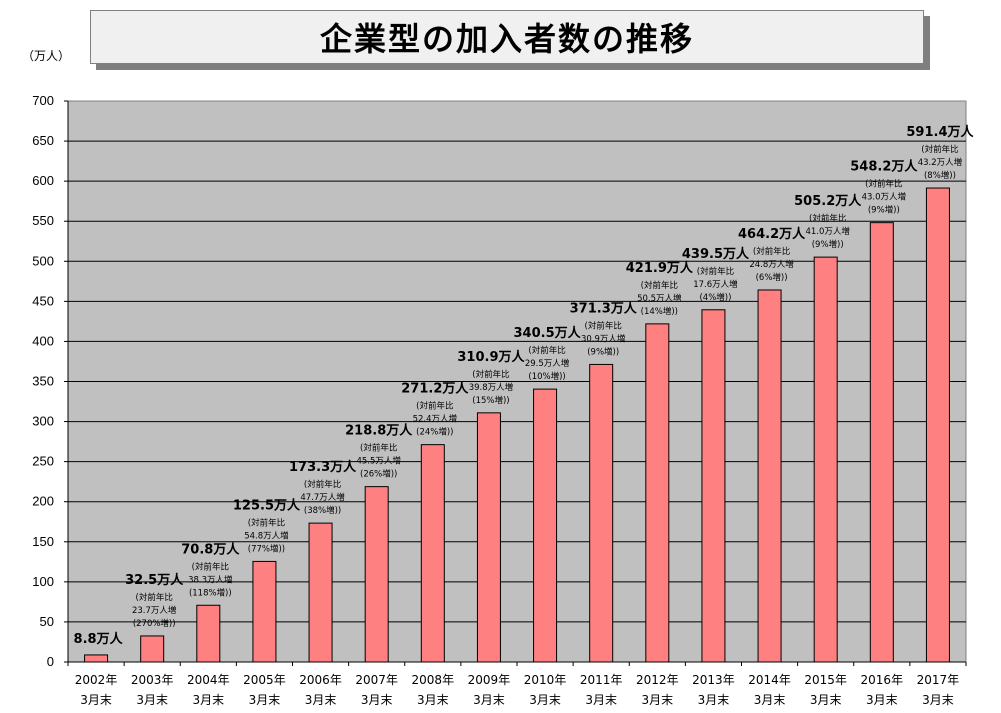 This screenshot has height=713, width=1001. Describe the element at coordinates (659, 298) in the screenshot. I see `yoy-annotation: 50.5万人増` at that location.